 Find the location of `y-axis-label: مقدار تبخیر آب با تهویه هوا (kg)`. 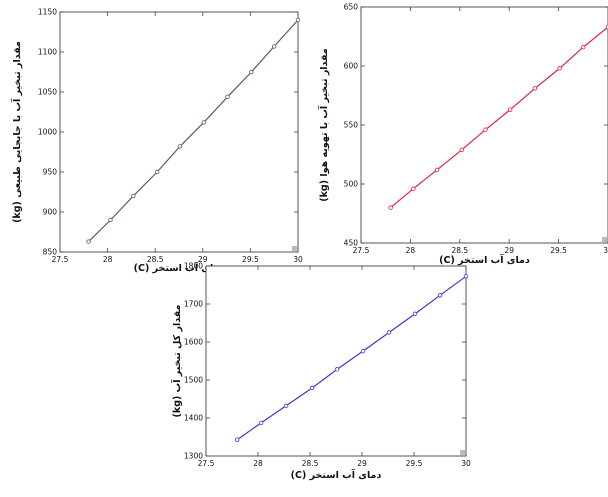

y-axis-label: مقدار تبخیر آب با تهویه هوا (kg) is located at coordinates (323, 125).